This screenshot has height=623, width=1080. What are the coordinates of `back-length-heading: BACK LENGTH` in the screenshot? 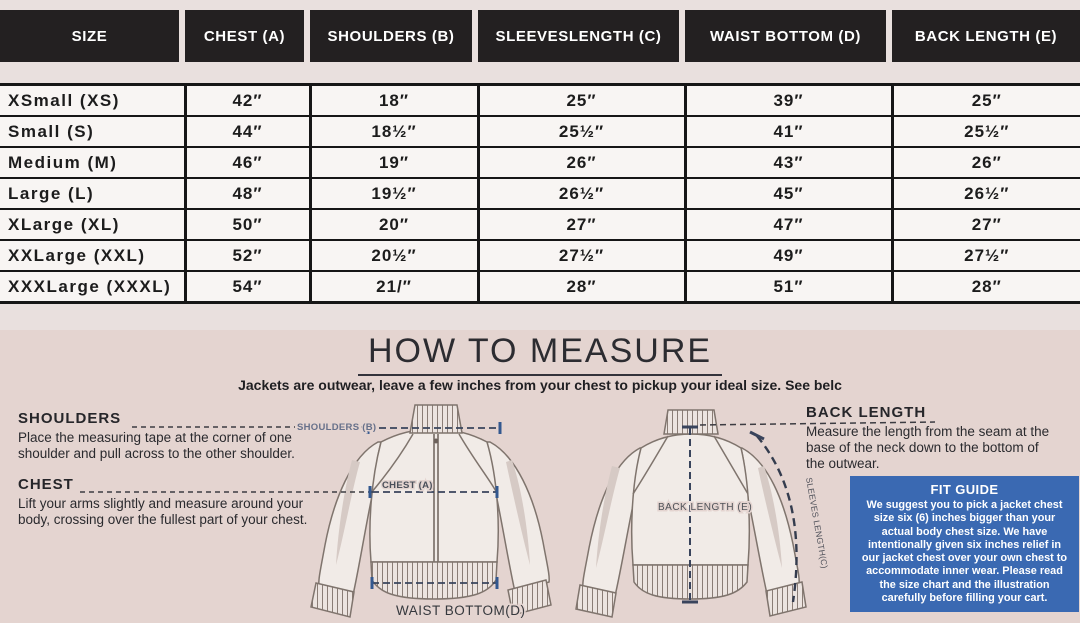 It's located at (866, 412).